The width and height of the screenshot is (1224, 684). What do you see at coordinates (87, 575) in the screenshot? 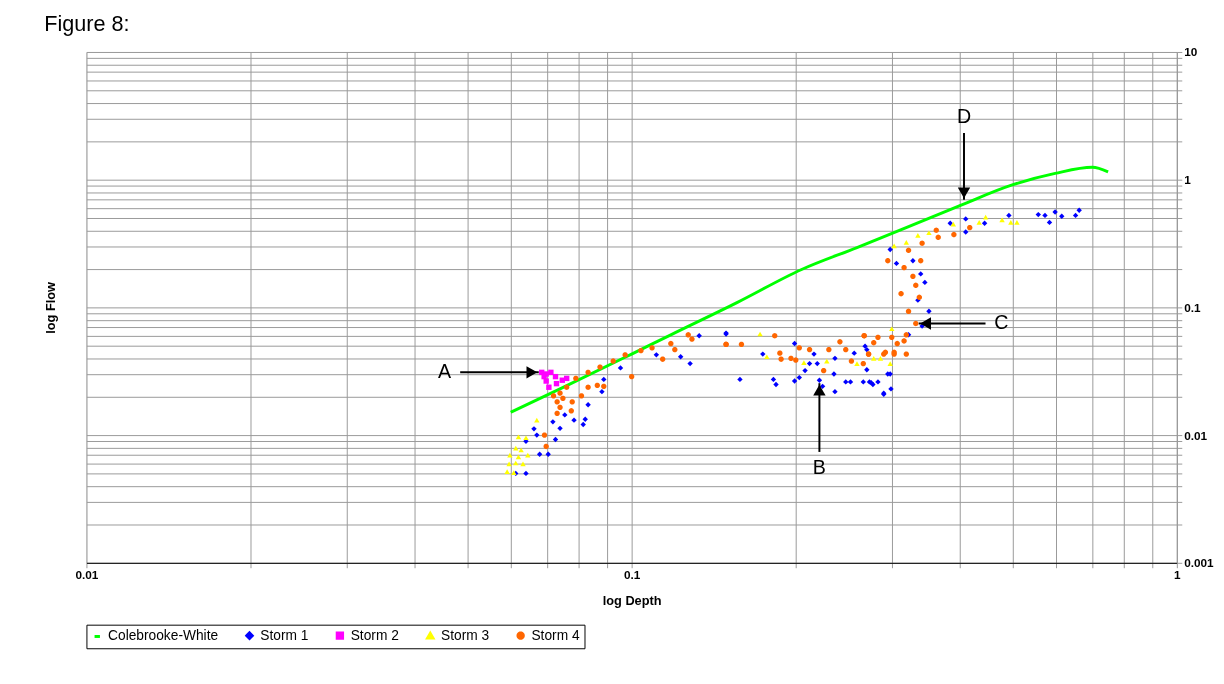
I see `x-tick-label: 0.01` at bounding box center [87, 575].